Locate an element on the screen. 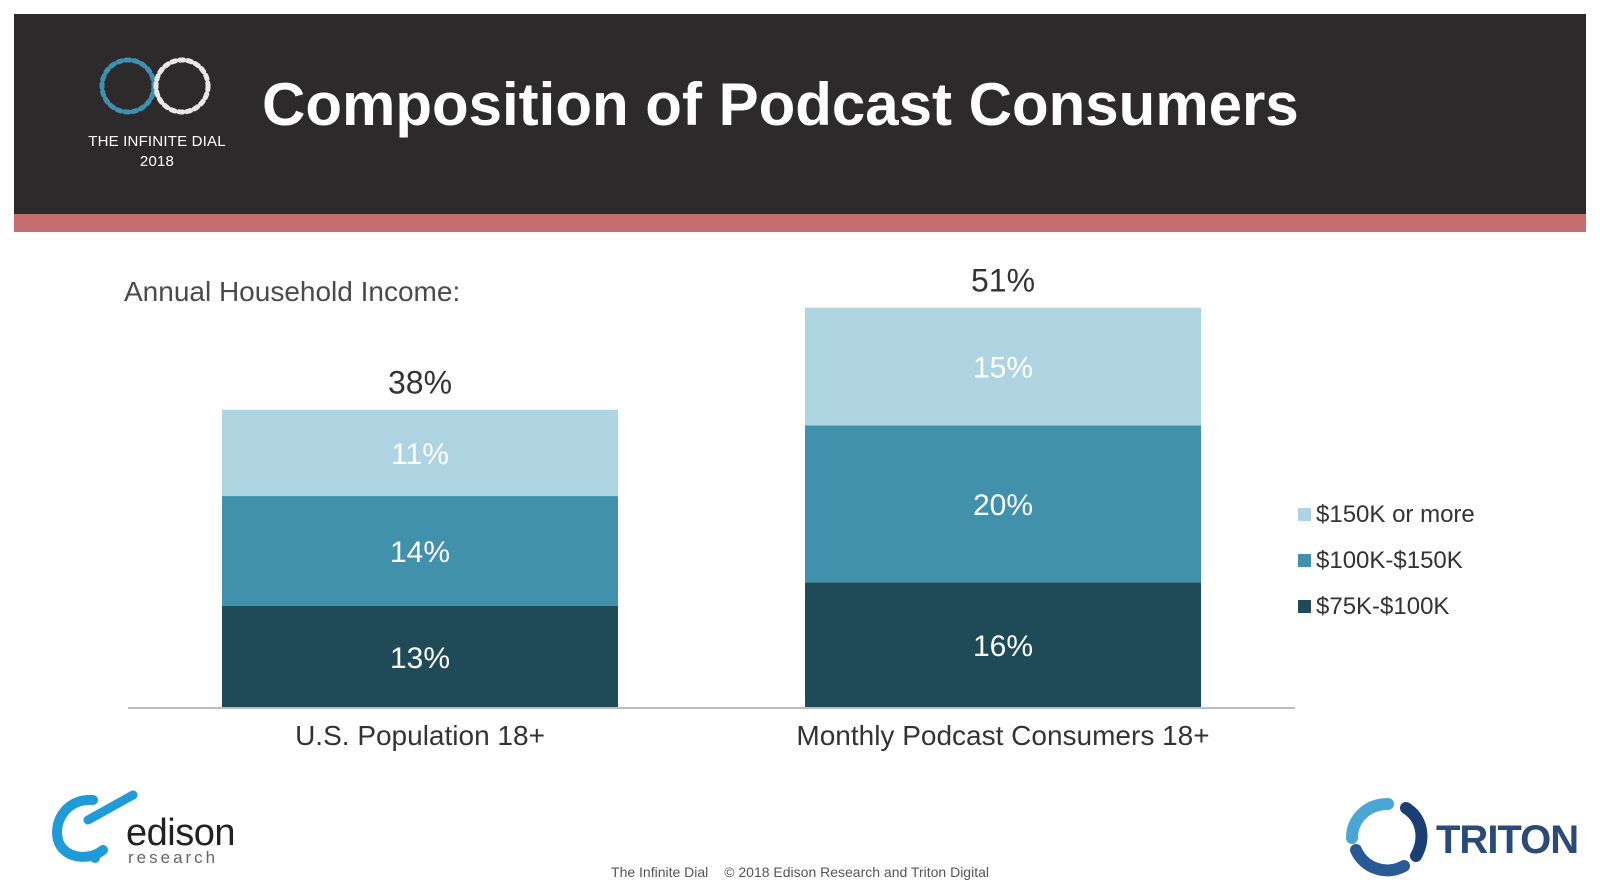 This screenshot has height=883, width=1600. segment-label: 14% is located at coordinates (420, 552).